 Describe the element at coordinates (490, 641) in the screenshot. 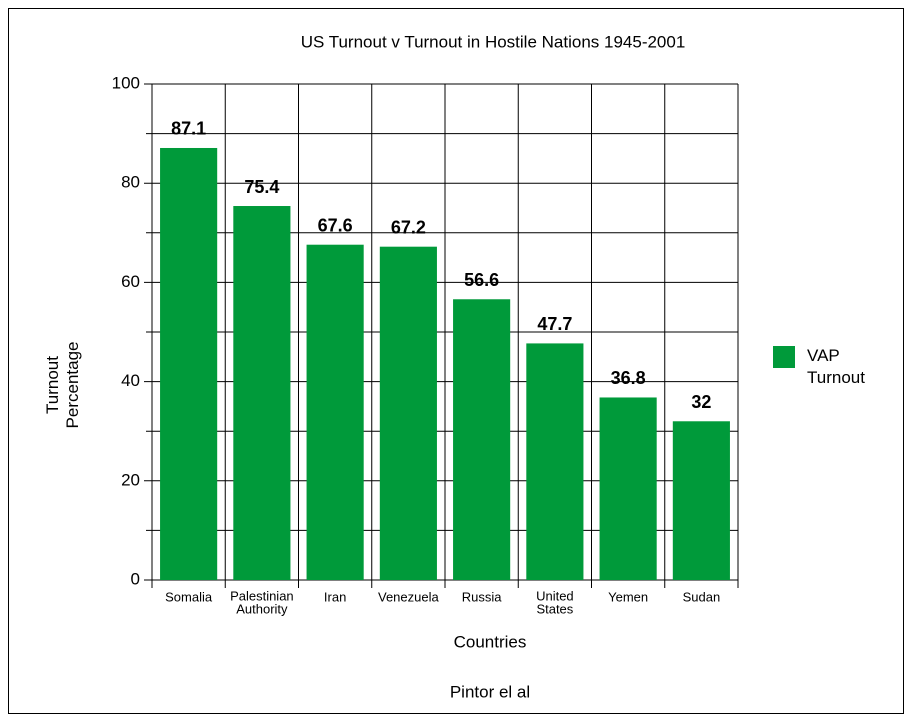

I see `x-axis-label: Countries` at that location.